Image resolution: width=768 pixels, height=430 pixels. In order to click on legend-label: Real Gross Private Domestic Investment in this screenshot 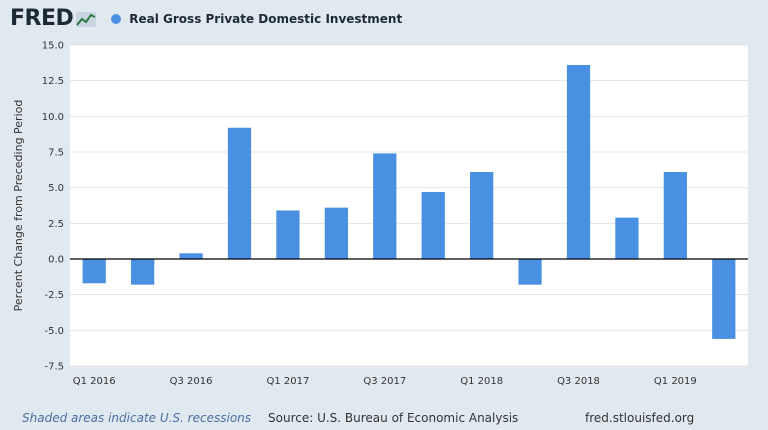, I will do `click(266, 19)`.